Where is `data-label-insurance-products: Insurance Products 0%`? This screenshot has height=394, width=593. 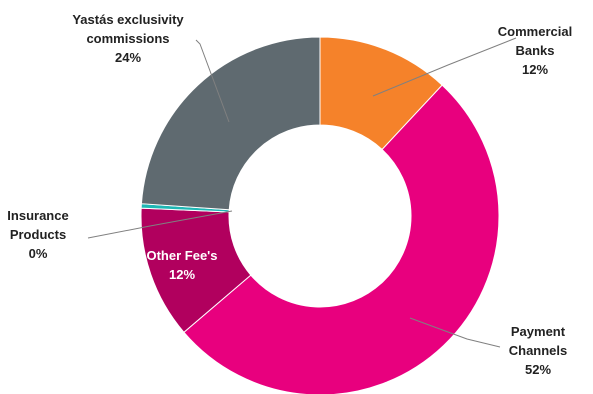
data-label-insurance-products: Insurance Products 0% is located at coordinates (37, 234).